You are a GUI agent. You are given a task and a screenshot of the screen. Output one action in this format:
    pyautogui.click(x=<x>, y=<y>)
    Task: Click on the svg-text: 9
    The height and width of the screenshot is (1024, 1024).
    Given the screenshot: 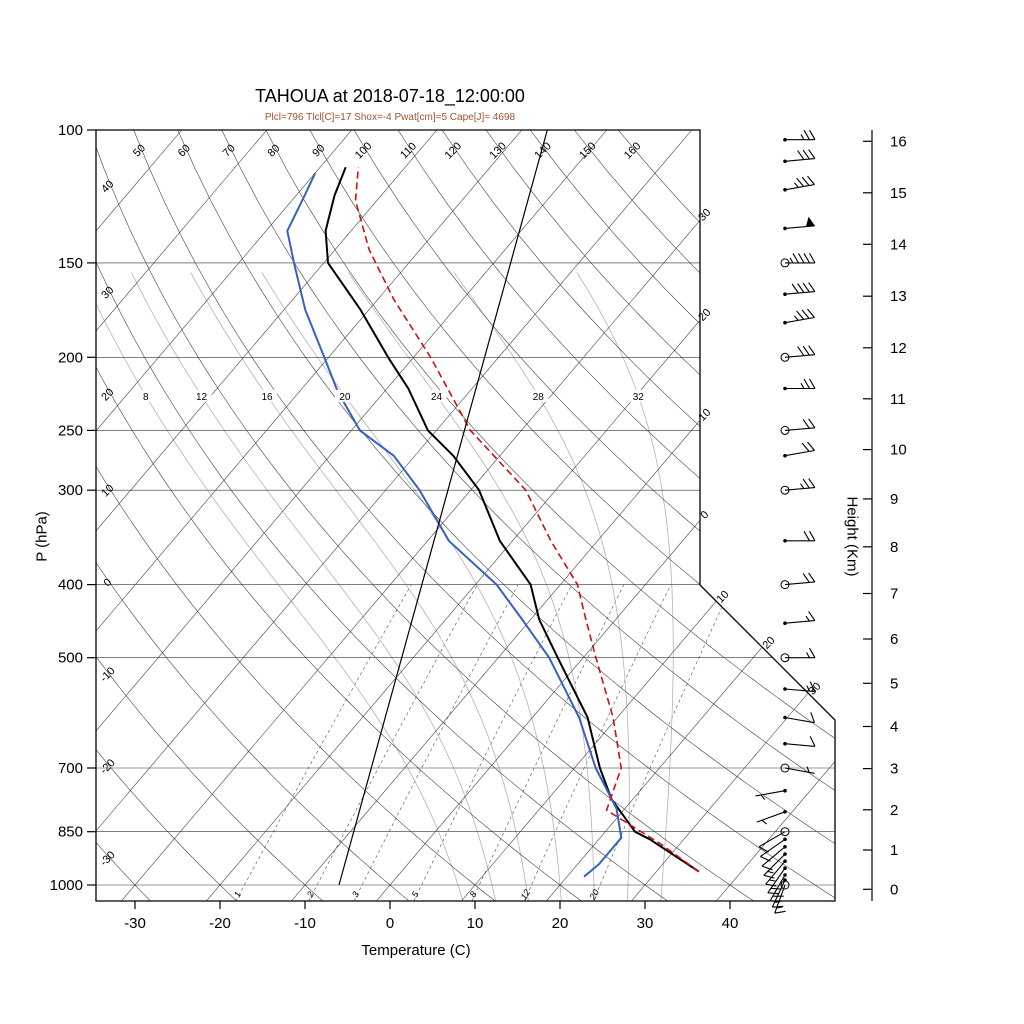 What is the action you would take?
    pyautogui.click(x=894, y=499)
    